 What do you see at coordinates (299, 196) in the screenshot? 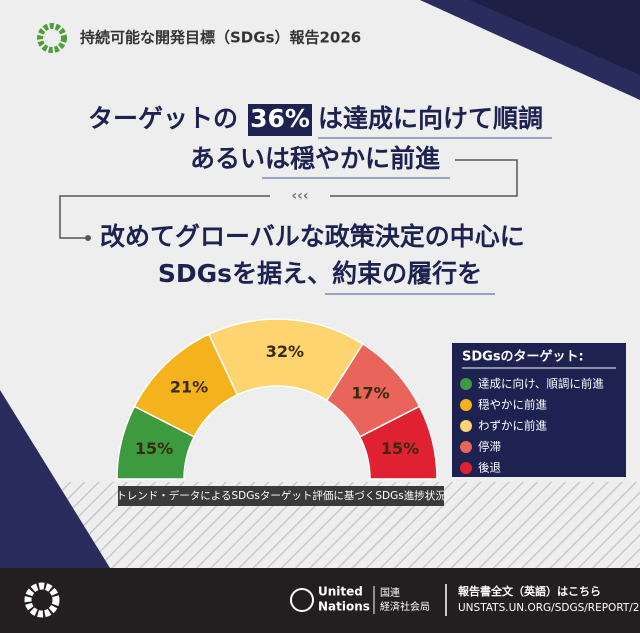
I see `chevrons: ‹‹‹` at bounding box center [299, 196].